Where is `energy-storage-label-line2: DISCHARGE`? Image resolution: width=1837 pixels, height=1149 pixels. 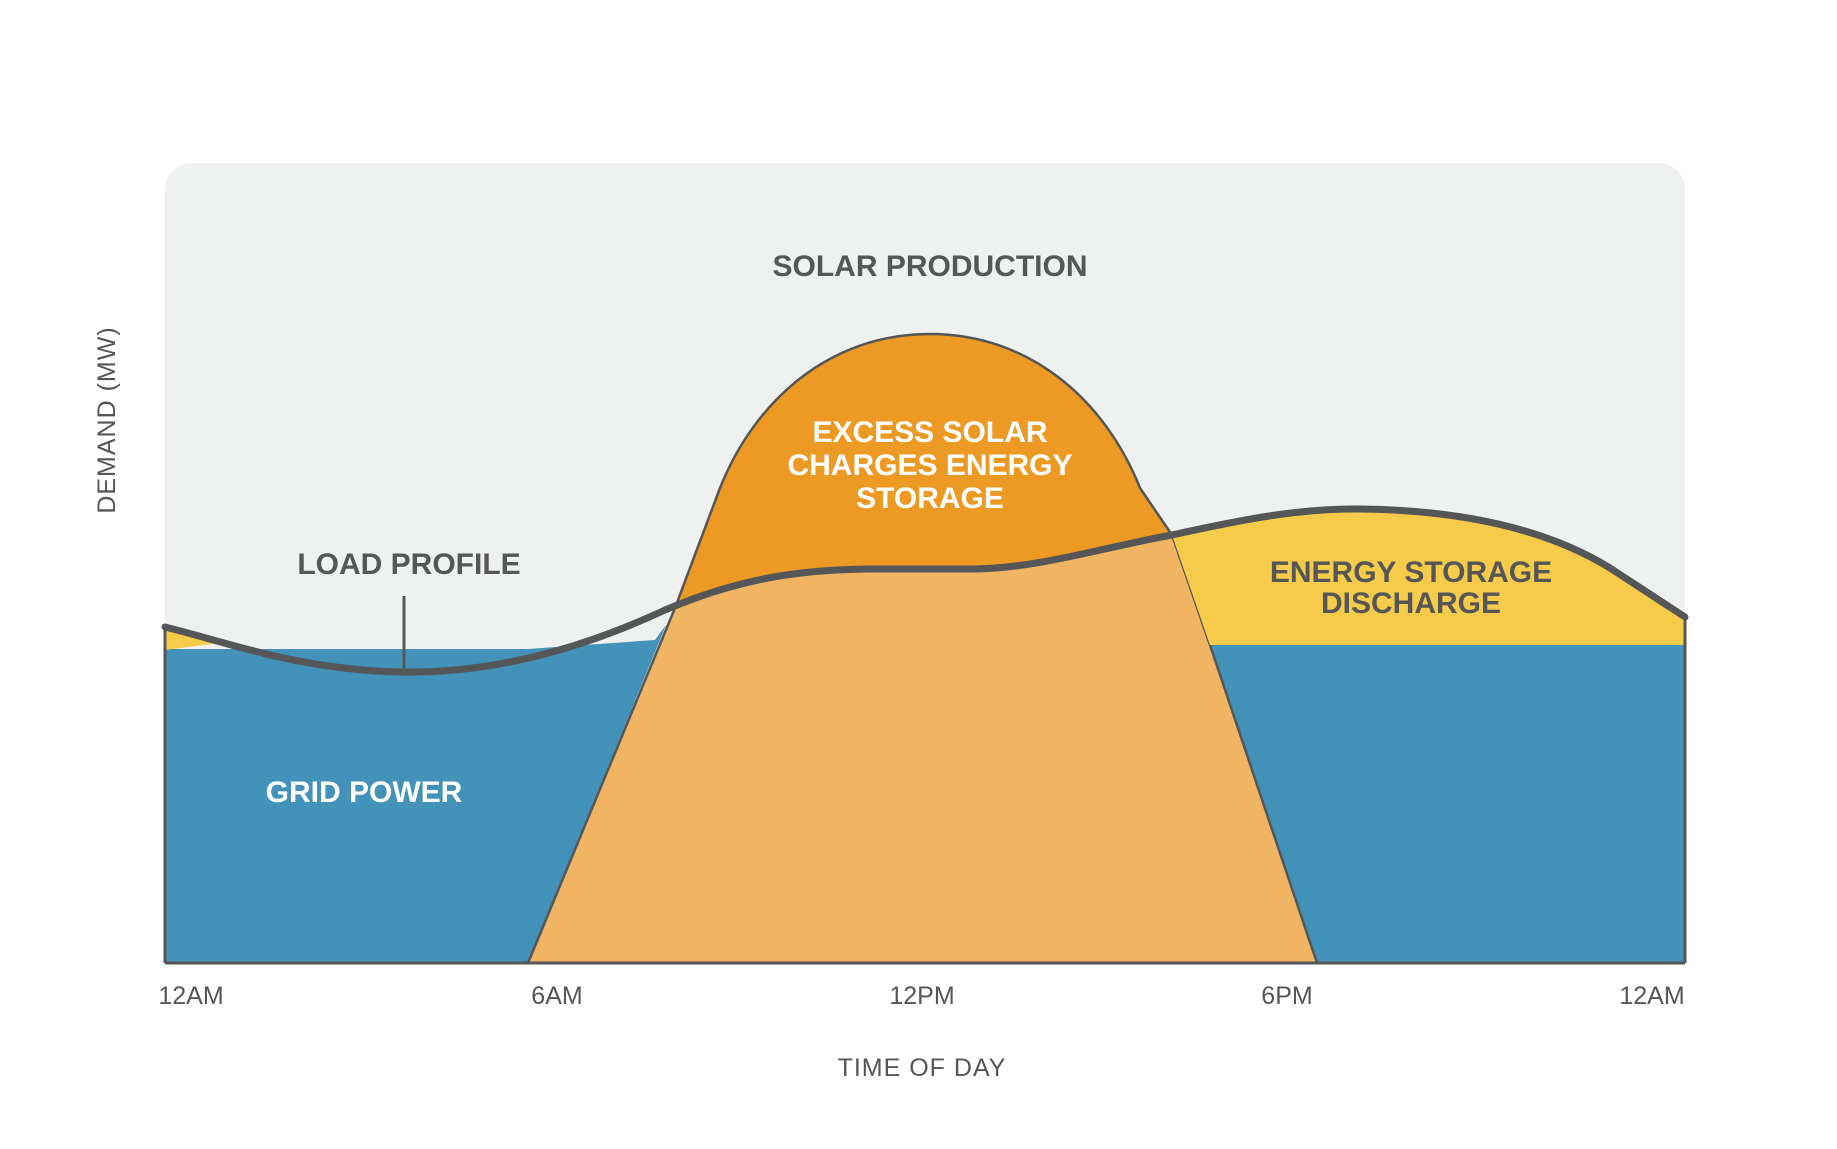
energy-storage-label-line2: DISCHARGE is located at coordinates (1411, 603).